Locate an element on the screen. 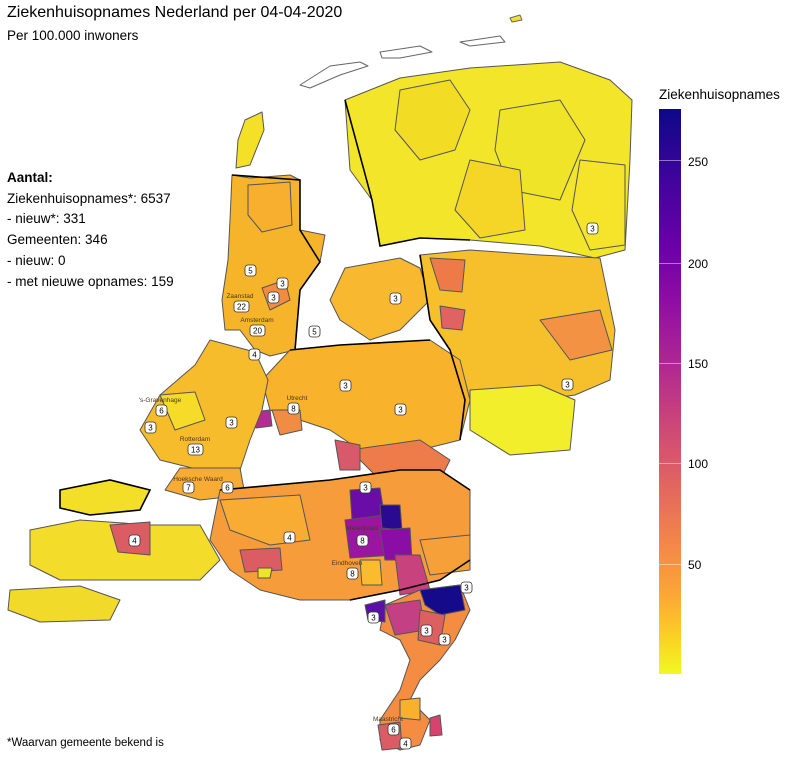  legend-tick-label-50: 50 is located at coordinates (695, 565).